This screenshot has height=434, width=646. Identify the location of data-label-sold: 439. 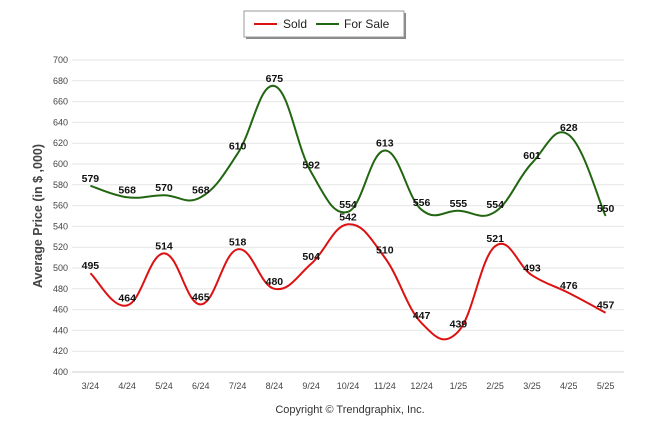
(459, 324).